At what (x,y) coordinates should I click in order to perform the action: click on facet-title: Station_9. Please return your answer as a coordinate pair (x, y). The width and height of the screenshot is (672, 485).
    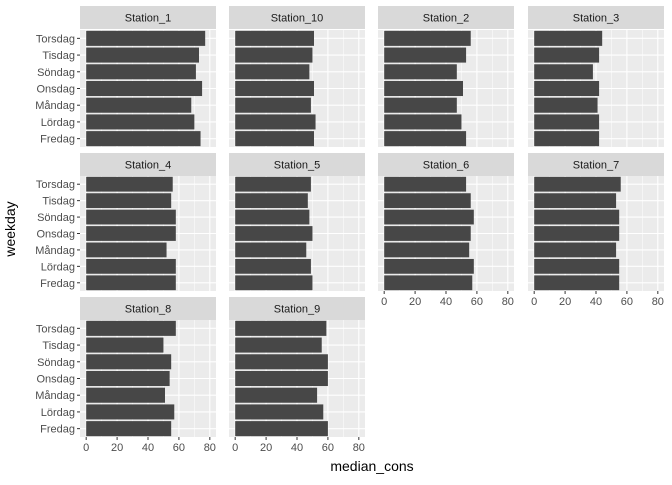
    Looking at the image, I should click on (297, 310).